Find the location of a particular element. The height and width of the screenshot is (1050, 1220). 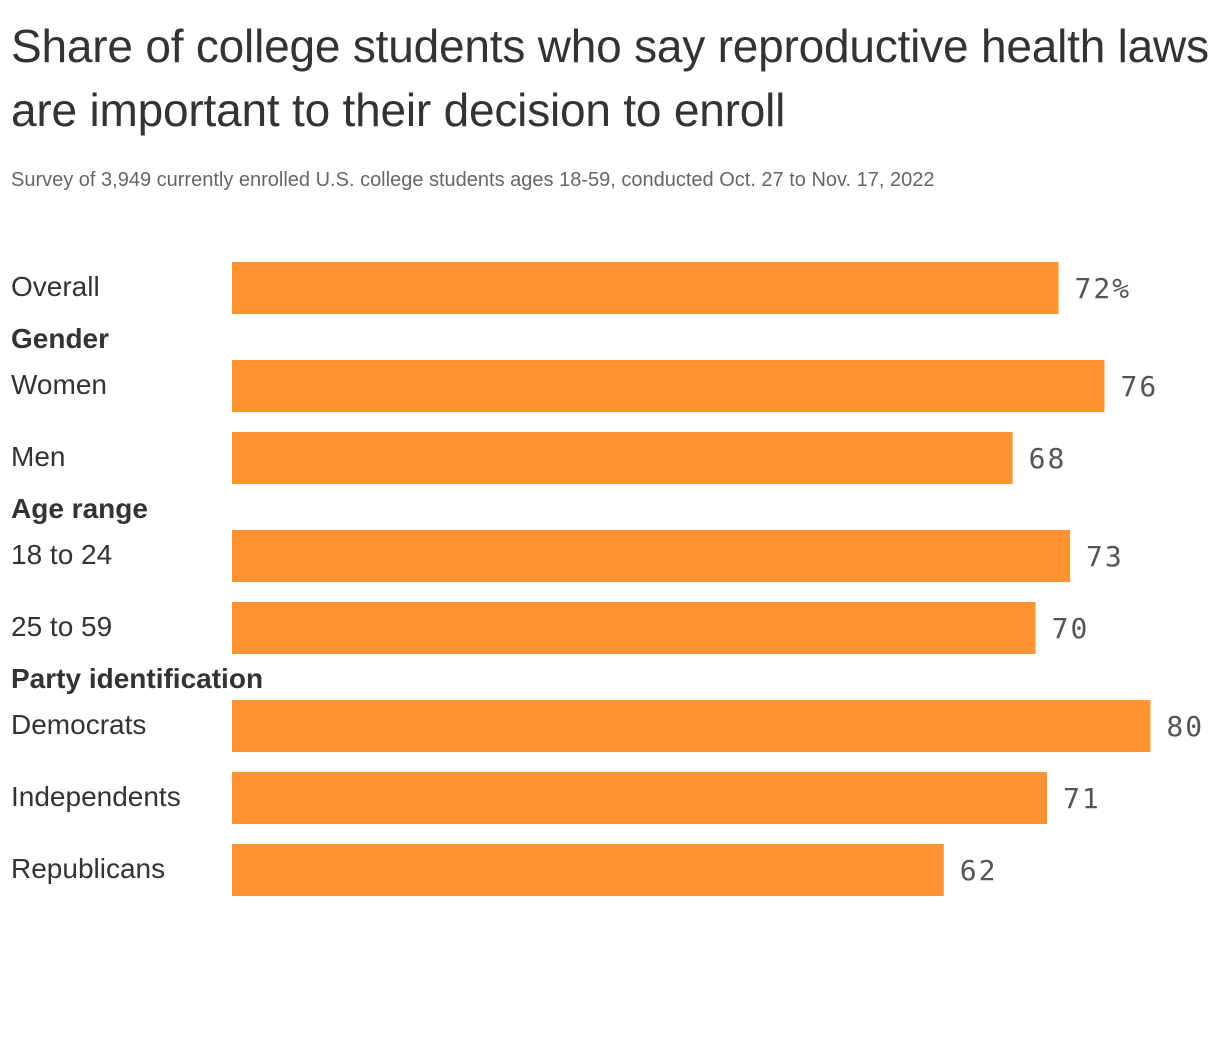

category-label: Independents is located at coordinates (96, 796).